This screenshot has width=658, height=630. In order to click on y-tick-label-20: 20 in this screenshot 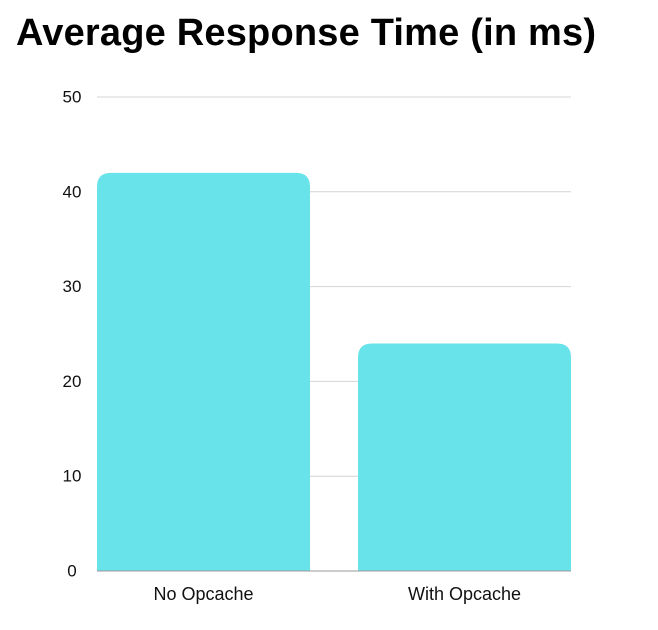, I will do `click(72, 381)`.